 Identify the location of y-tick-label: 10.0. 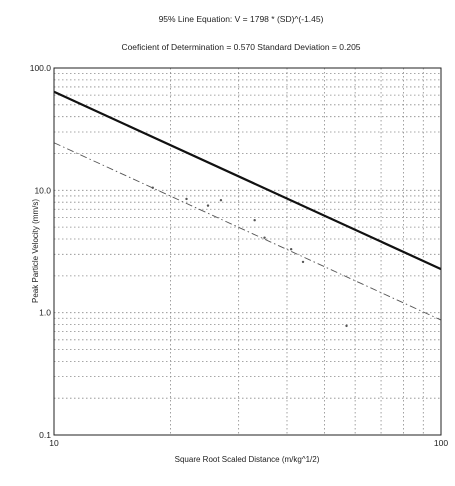
(42, 190).